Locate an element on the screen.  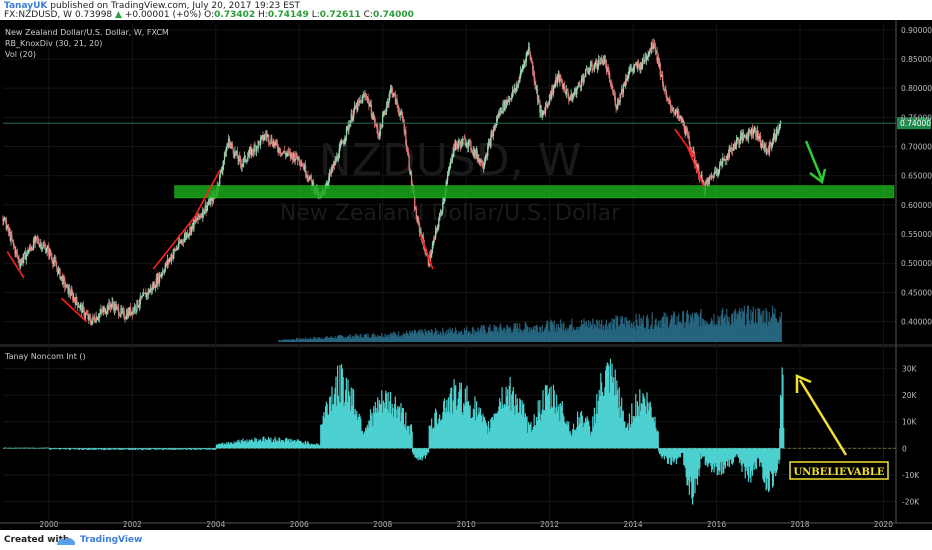
green-arrow-icon is located at coordinates (815, 162).